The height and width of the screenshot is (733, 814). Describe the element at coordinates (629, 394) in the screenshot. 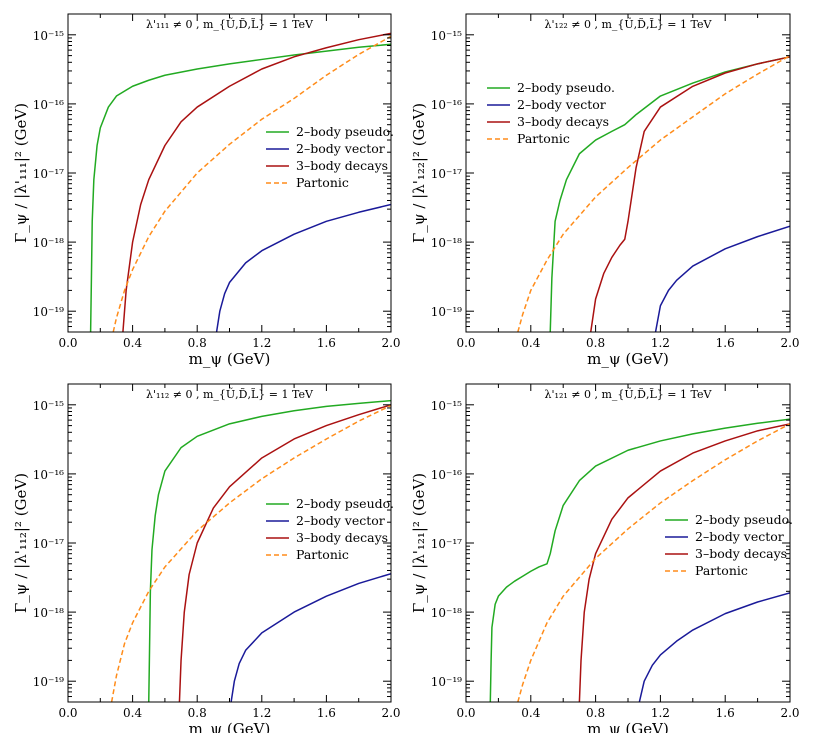

I see `coupling-annotation: λ'₁₂₁ ≠ 0 , m_{Ũ,D̃,L̃} = 1 TeV` at that location.